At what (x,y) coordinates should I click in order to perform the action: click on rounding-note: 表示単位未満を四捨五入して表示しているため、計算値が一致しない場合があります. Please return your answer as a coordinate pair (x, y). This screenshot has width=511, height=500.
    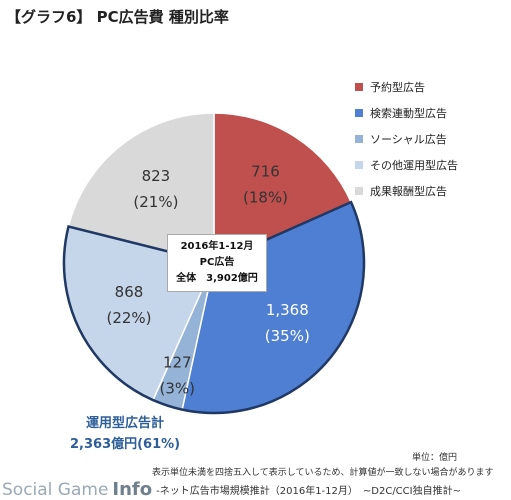
    Looking at the image, I should click on (323, 473).